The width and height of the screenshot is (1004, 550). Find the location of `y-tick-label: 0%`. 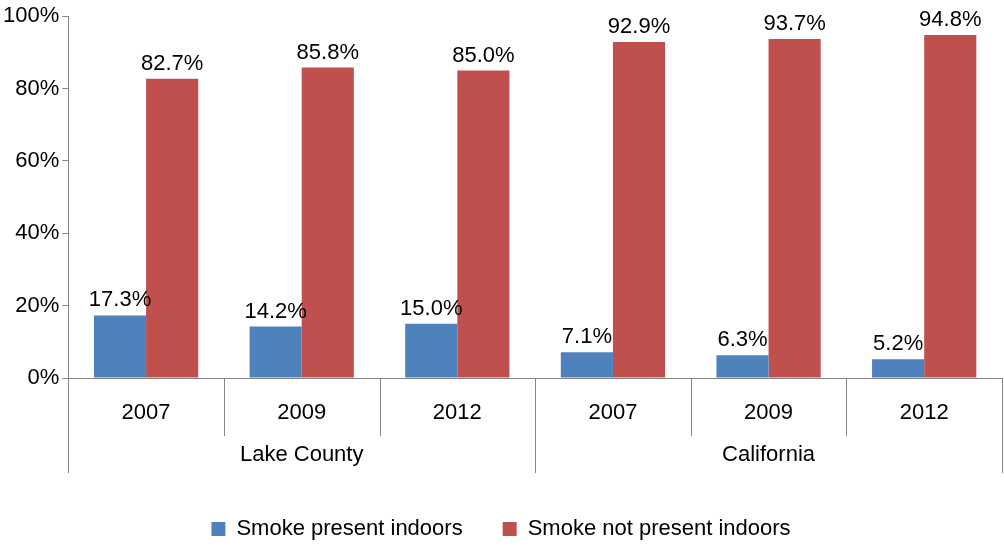

y-tick-label: 0% is located at coordinates (43, 377).